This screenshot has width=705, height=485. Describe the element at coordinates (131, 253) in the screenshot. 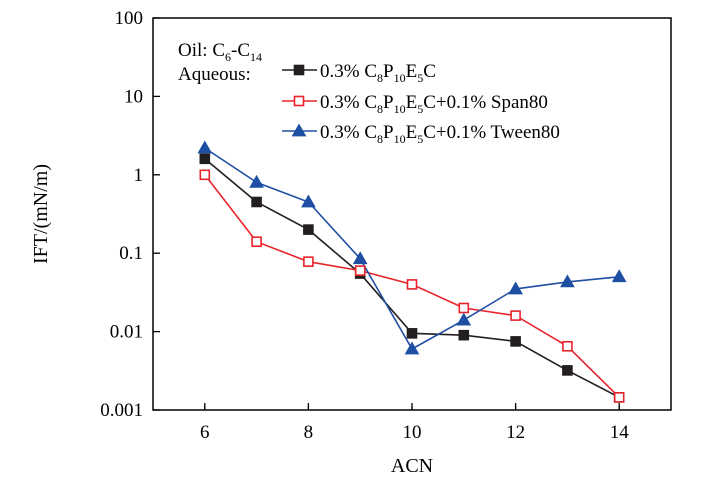

I see `y-tick-label: 0.1` at that location.